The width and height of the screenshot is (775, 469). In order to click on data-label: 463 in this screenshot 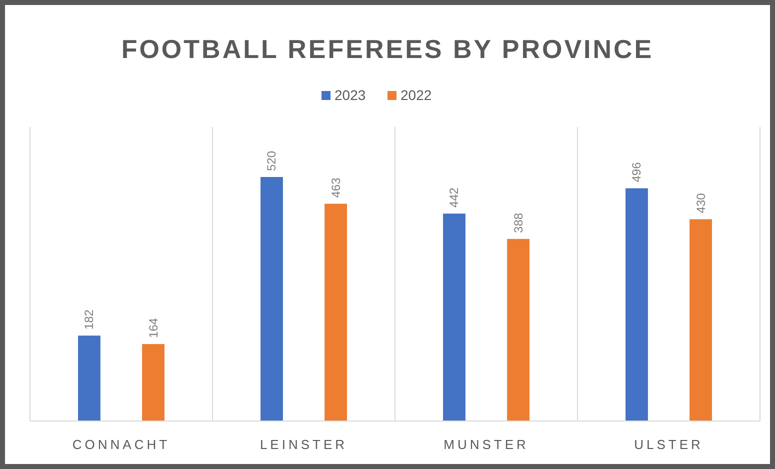, I will do `click(335, 187)`.